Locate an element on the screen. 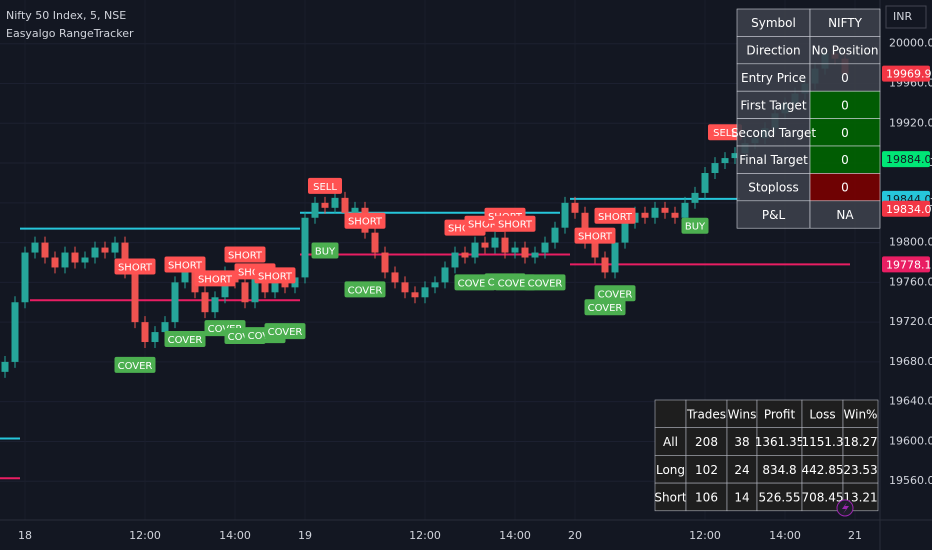 This screenshot has width=932, height=550. stats-header: Profit is located at coordinates (780, 414).